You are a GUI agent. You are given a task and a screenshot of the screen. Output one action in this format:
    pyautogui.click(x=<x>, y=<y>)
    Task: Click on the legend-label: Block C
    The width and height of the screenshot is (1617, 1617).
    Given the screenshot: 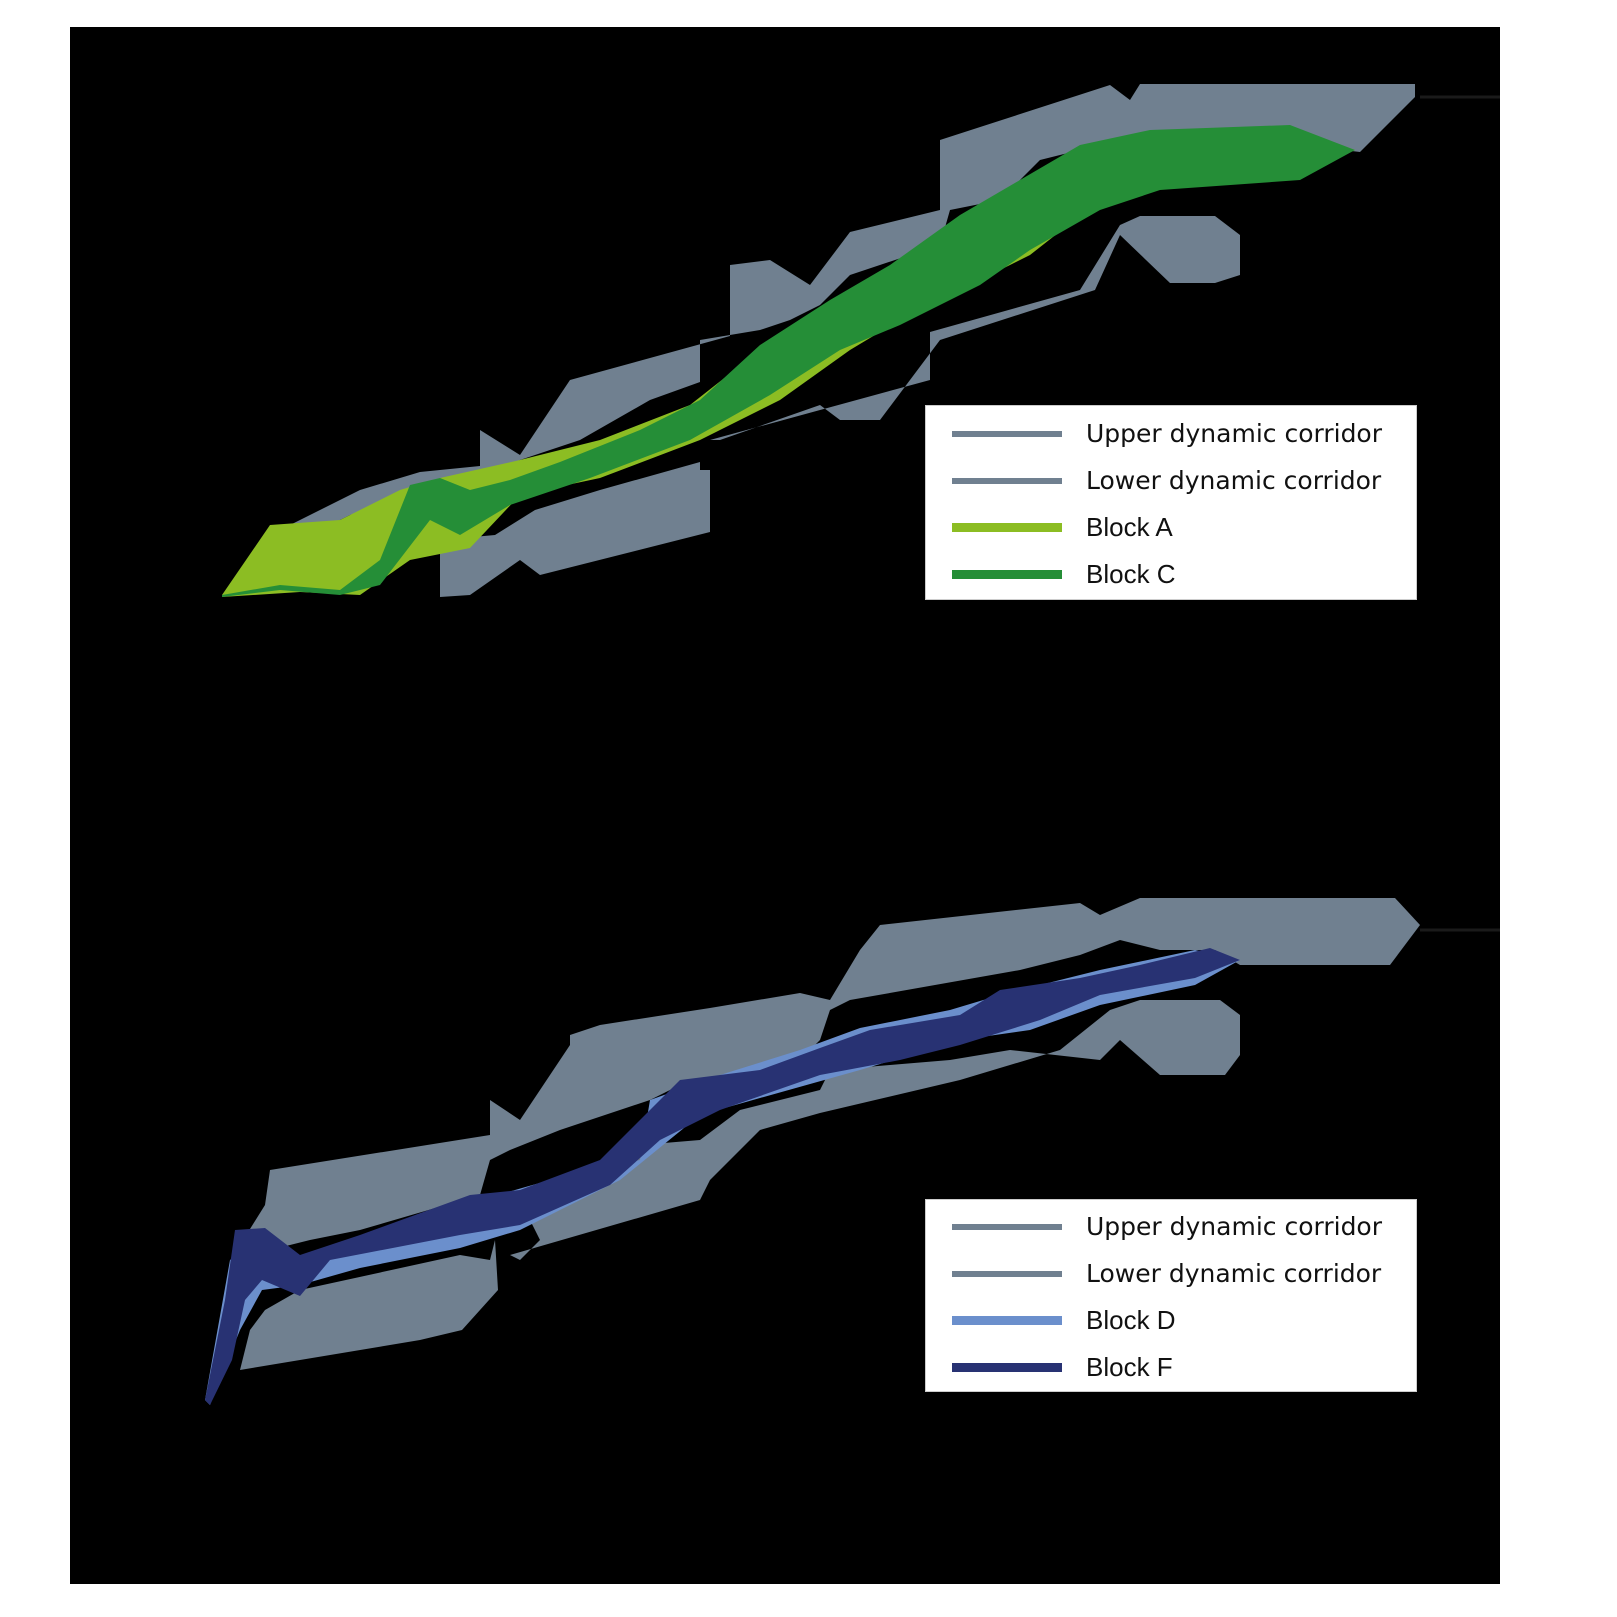 What is the action you would take?
    pyautogui.click(x=1131, y=574)
    